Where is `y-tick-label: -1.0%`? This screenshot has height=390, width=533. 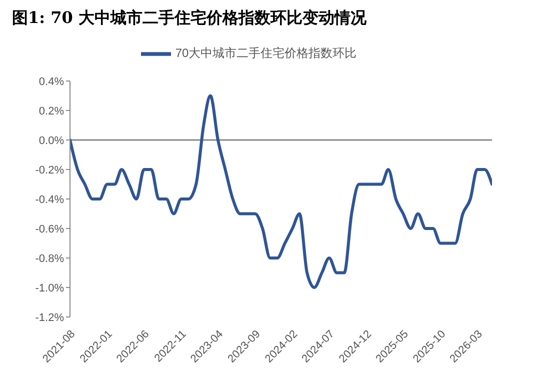
y-tick-label: -1.0% is located at coordinates (49, 288).